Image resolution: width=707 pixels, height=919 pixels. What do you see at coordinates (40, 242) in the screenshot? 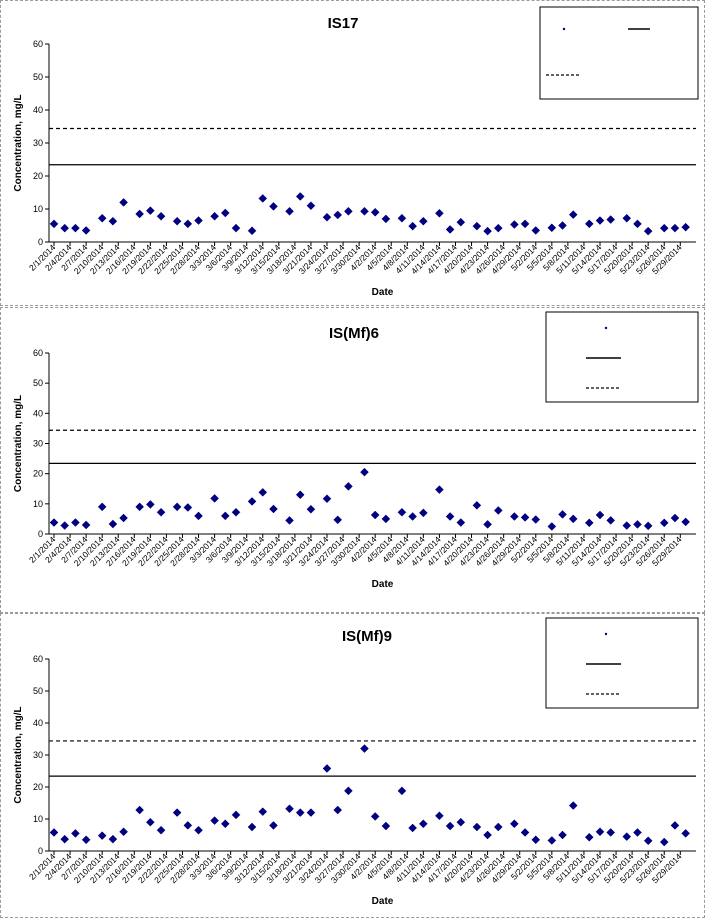
I see `y-tick-label: 0` at bounding box center [40, 242].